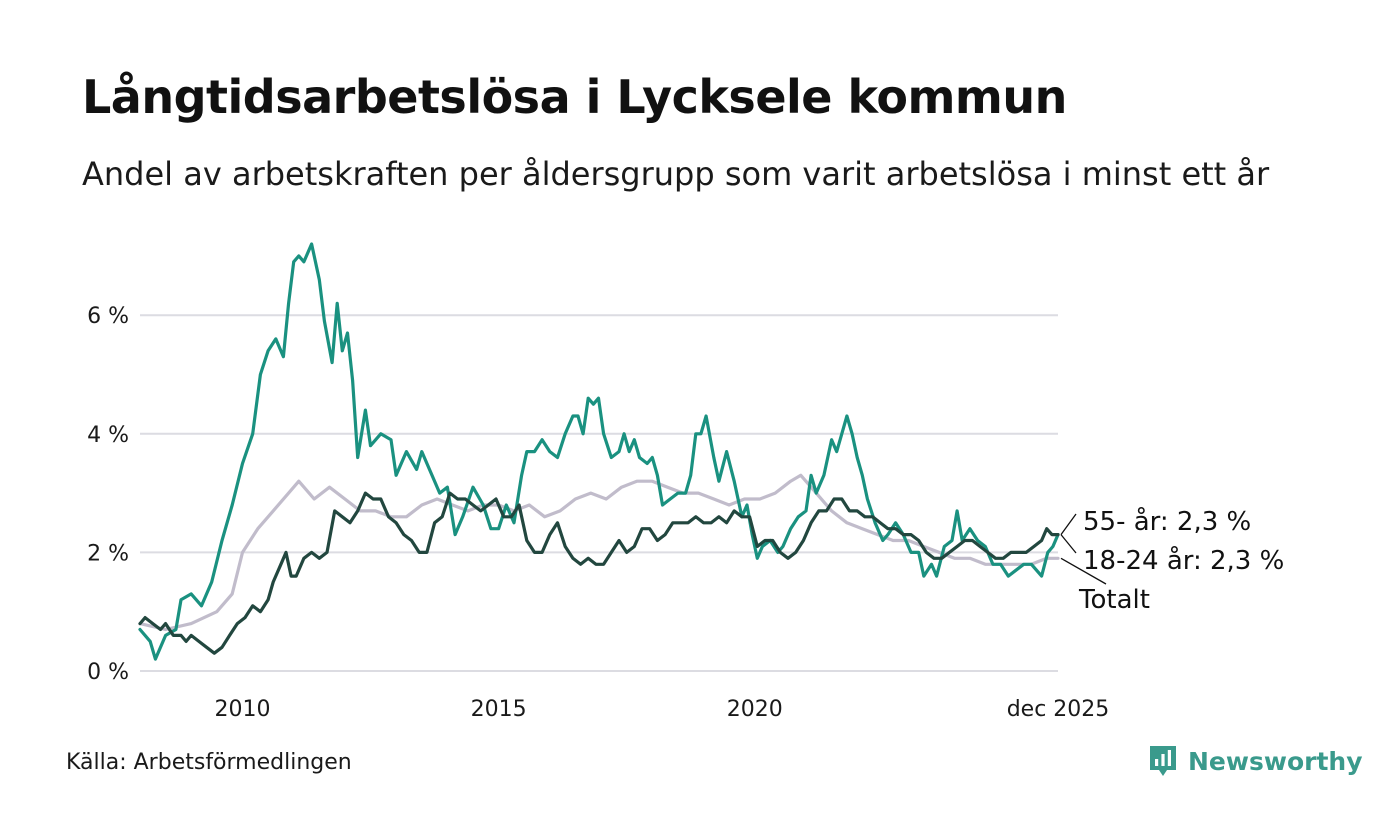 The width and height of the screenshot is (1400, 840). What do you see at coordinates (499, 709) in the screenshot?
I see `x-tick-label: 2015` at bounding box center [499, 709].